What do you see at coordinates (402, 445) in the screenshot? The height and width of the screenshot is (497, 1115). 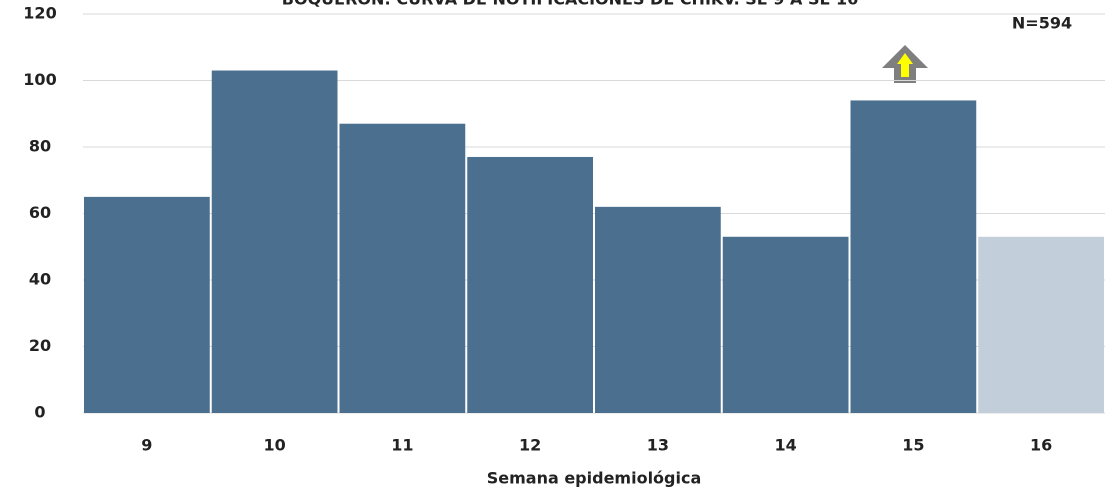 I see `x-tick-label: 11` at bounding box center [402, 445].